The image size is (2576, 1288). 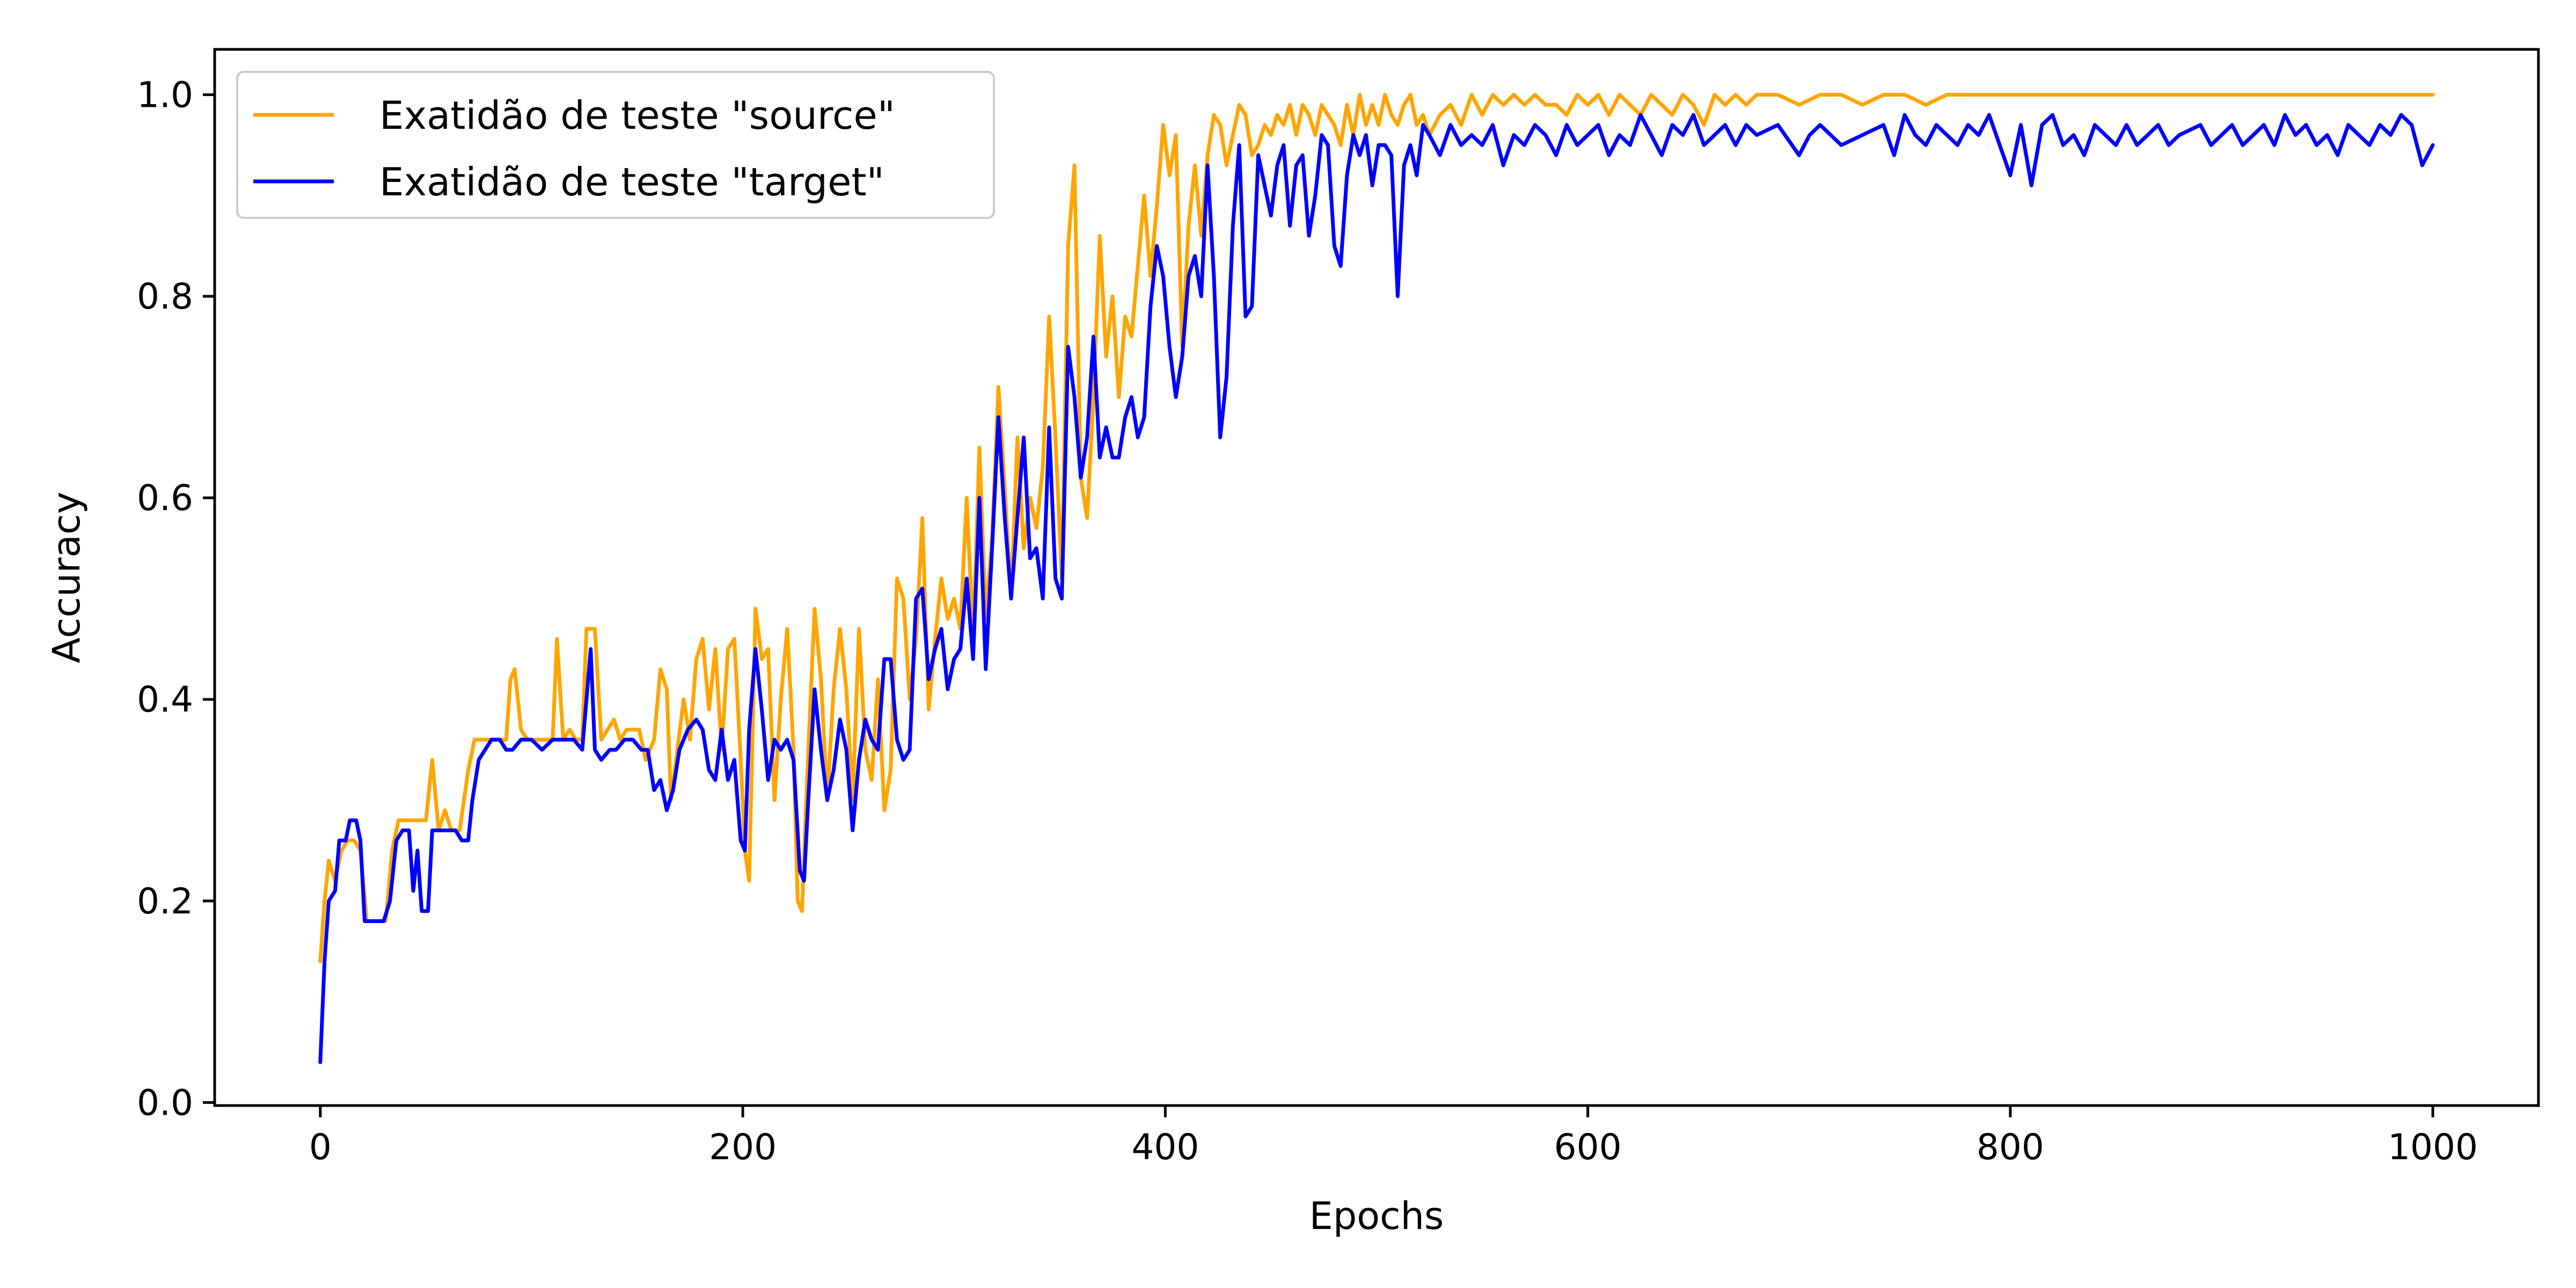 What do you see at coordinates (631, 181) in the screenshot?
I see `legend-label-target: Exatidão de teste "target"` at bounding box center [631, 181].